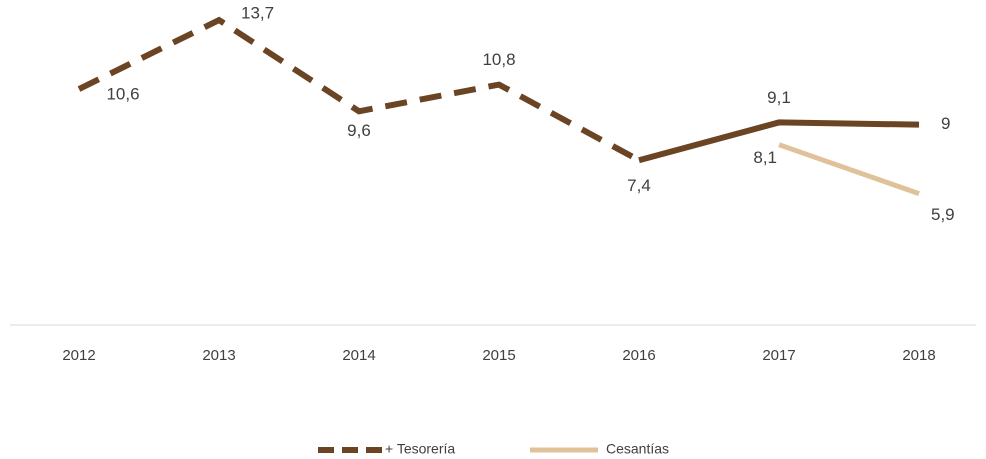 This screenshot has height=459, width=986. I want to click on data-label: 9, so click(945, 123).